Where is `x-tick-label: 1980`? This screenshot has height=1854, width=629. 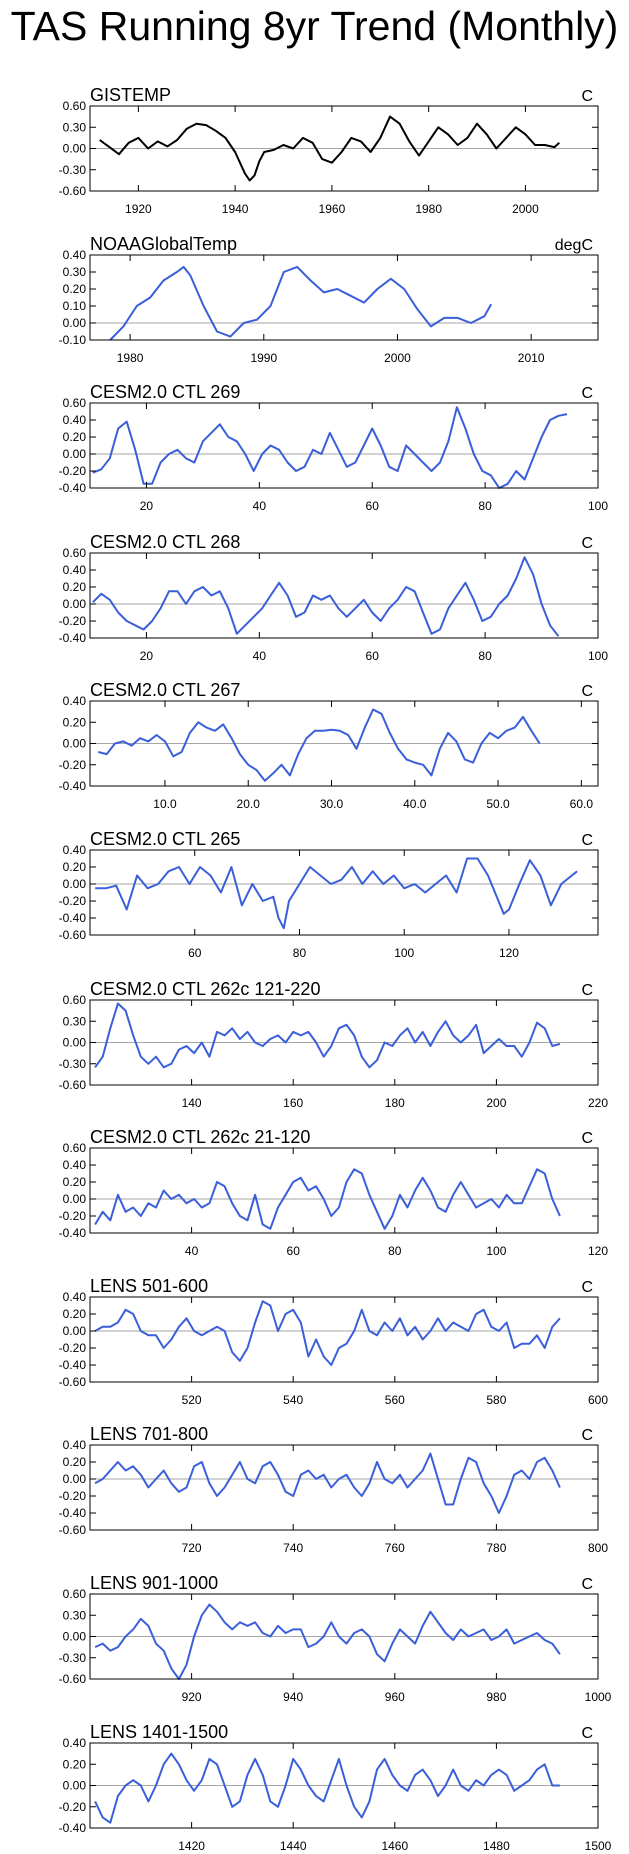
x-tick-label: 1980 is located at coordinates (130, 358).